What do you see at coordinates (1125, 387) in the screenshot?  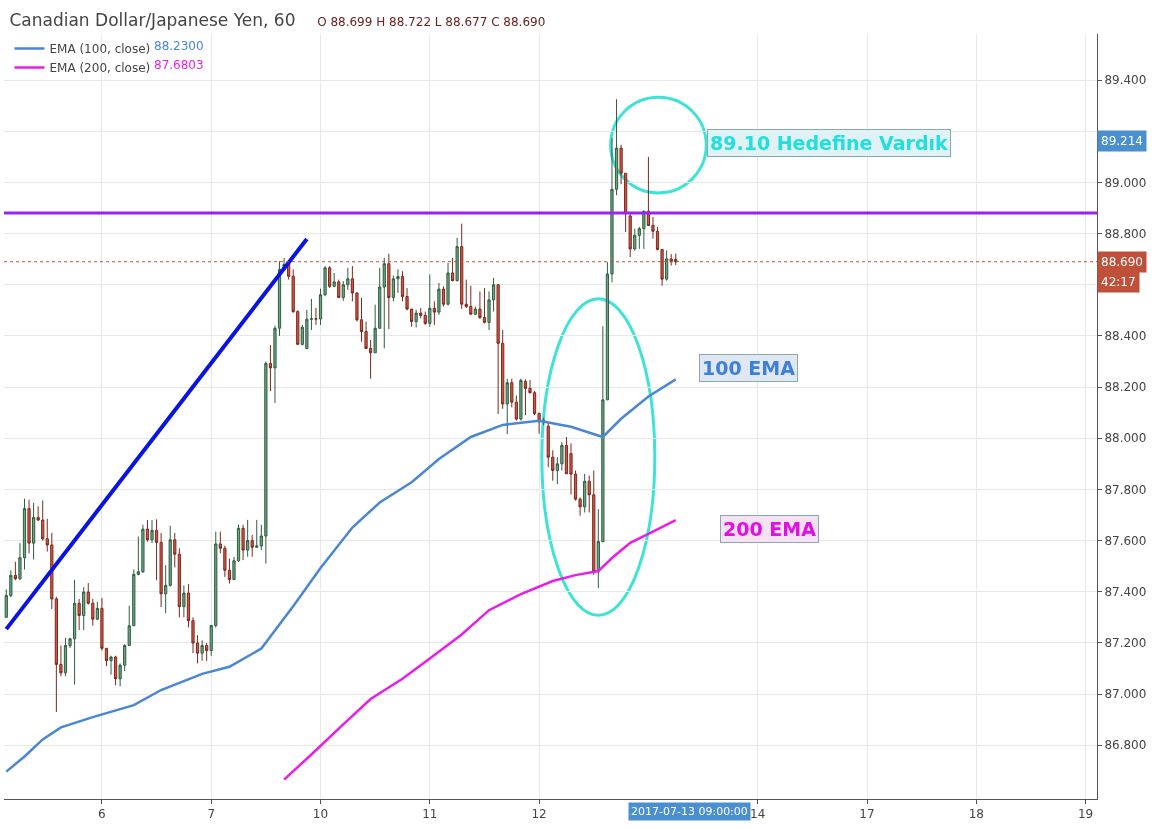 I see `y-tick-label: 88.200` at bounding box center [1125, 387].